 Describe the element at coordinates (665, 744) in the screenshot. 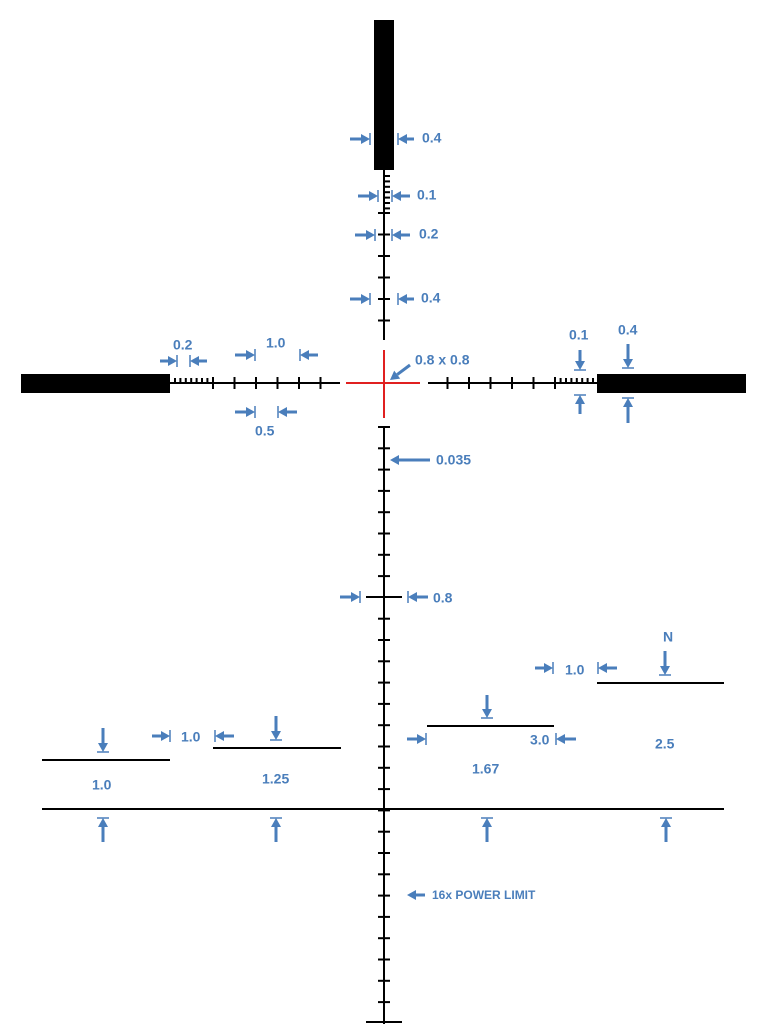

I see `label: 2.5` at that location.